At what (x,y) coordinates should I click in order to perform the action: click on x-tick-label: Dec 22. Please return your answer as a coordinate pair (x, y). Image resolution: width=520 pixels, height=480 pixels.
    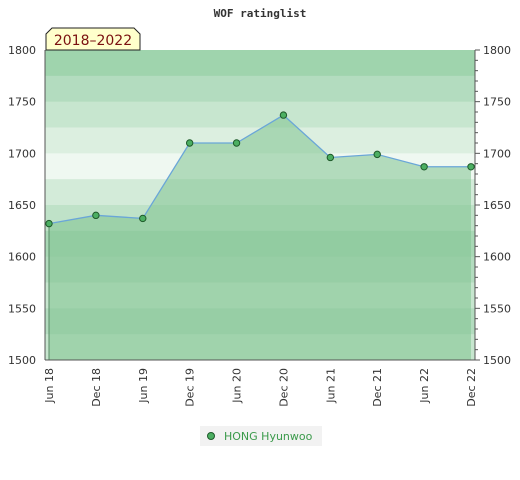
    Looking at the image, I should click on (471, 387).